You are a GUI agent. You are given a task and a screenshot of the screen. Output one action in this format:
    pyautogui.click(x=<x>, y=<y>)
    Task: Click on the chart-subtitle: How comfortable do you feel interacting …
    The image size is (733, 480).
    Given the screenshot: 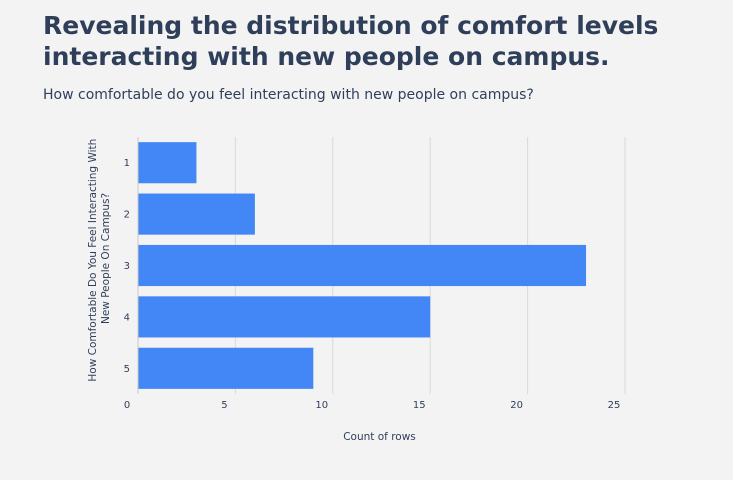 What is the action you would take?
    pyautogui.click(x=288, y=95)
    